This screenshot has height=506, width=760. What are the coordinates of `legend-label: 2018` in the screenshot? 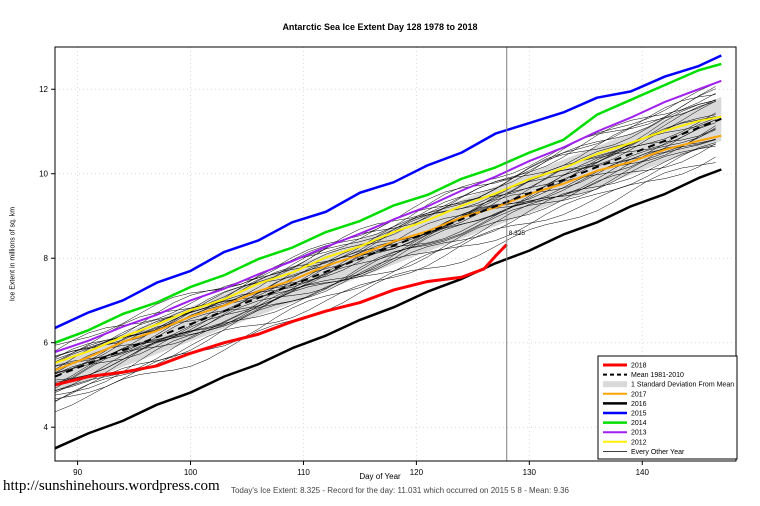 It's located at (639, 366).